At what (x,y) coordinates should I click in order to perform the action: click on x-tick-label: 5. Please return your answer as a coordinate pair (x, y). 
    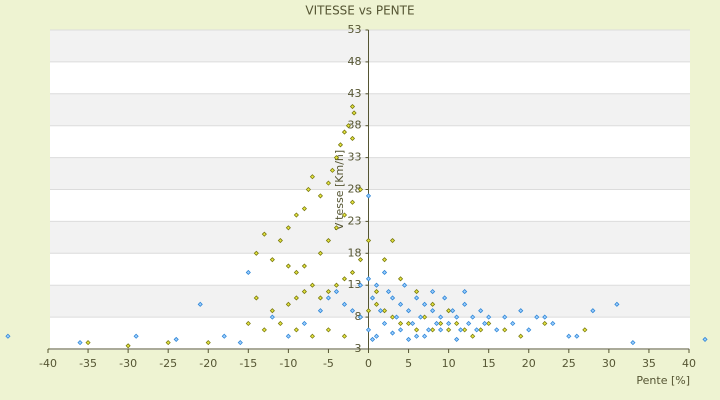
    Looking at the image, I should click on (408, 363).